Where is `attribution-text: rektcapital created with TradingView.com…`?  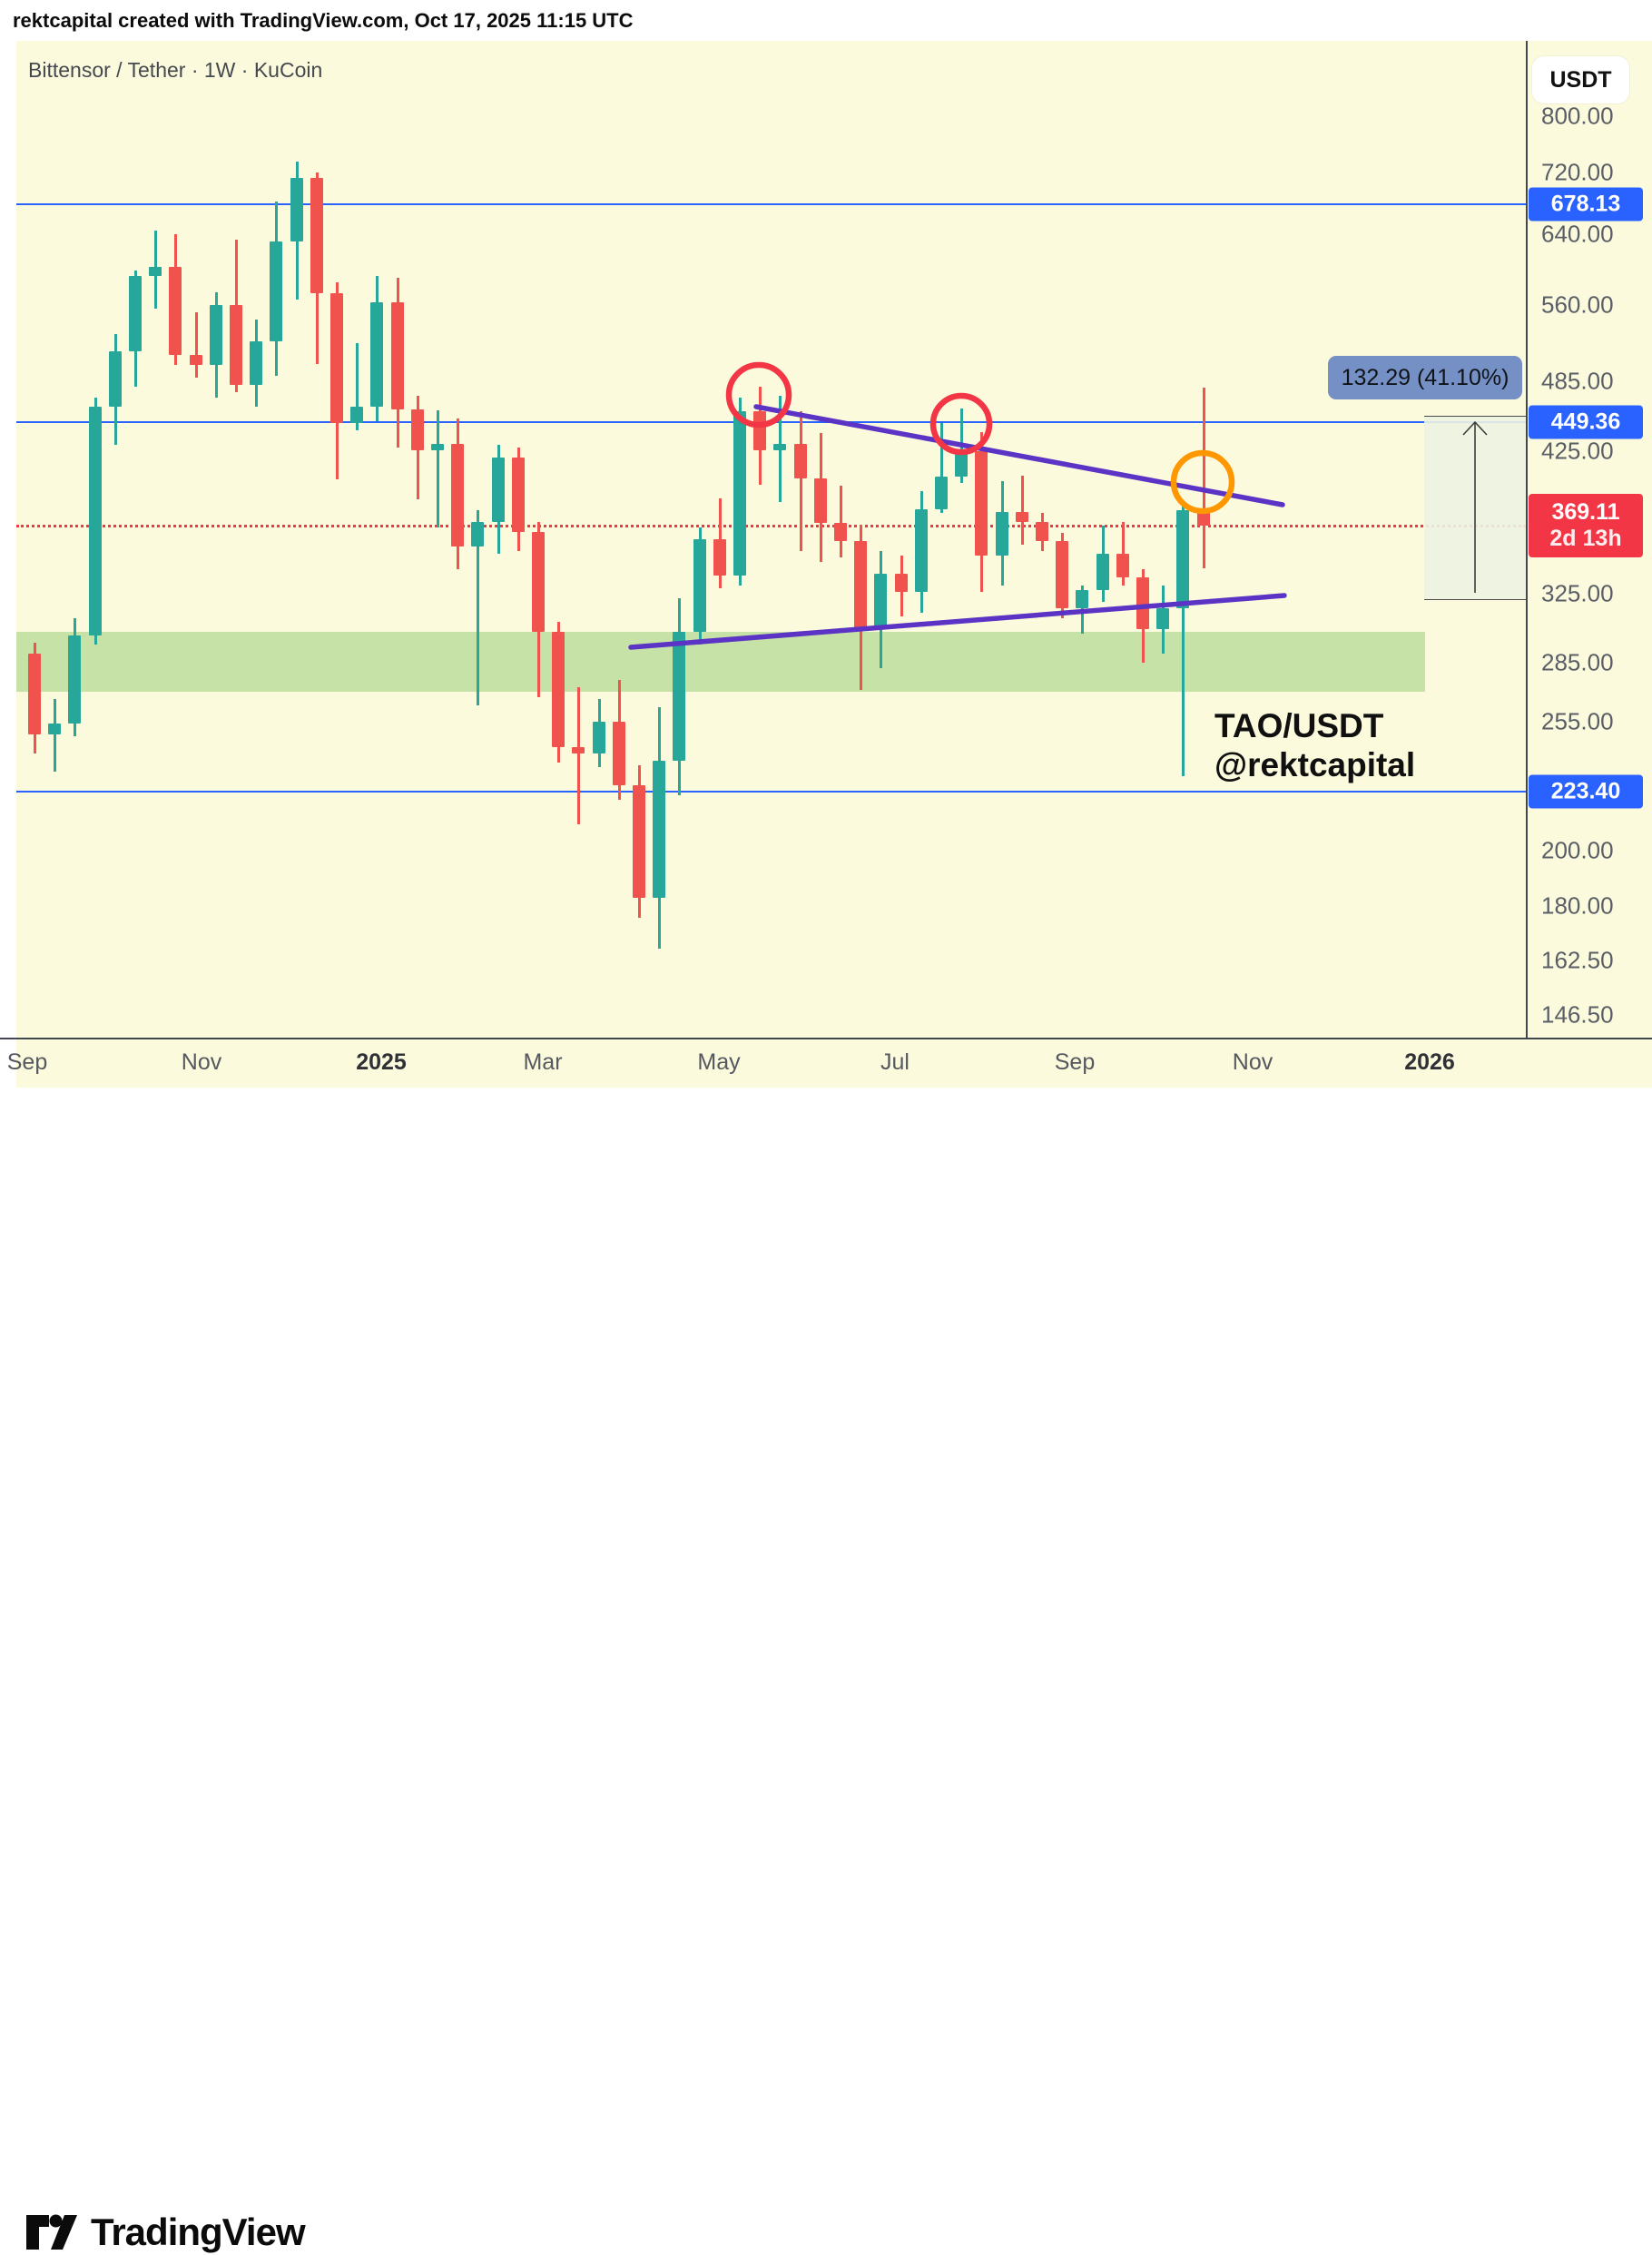
attribution-text: rektcapital created with TradingView.com… is located at coordinates (323, 20).